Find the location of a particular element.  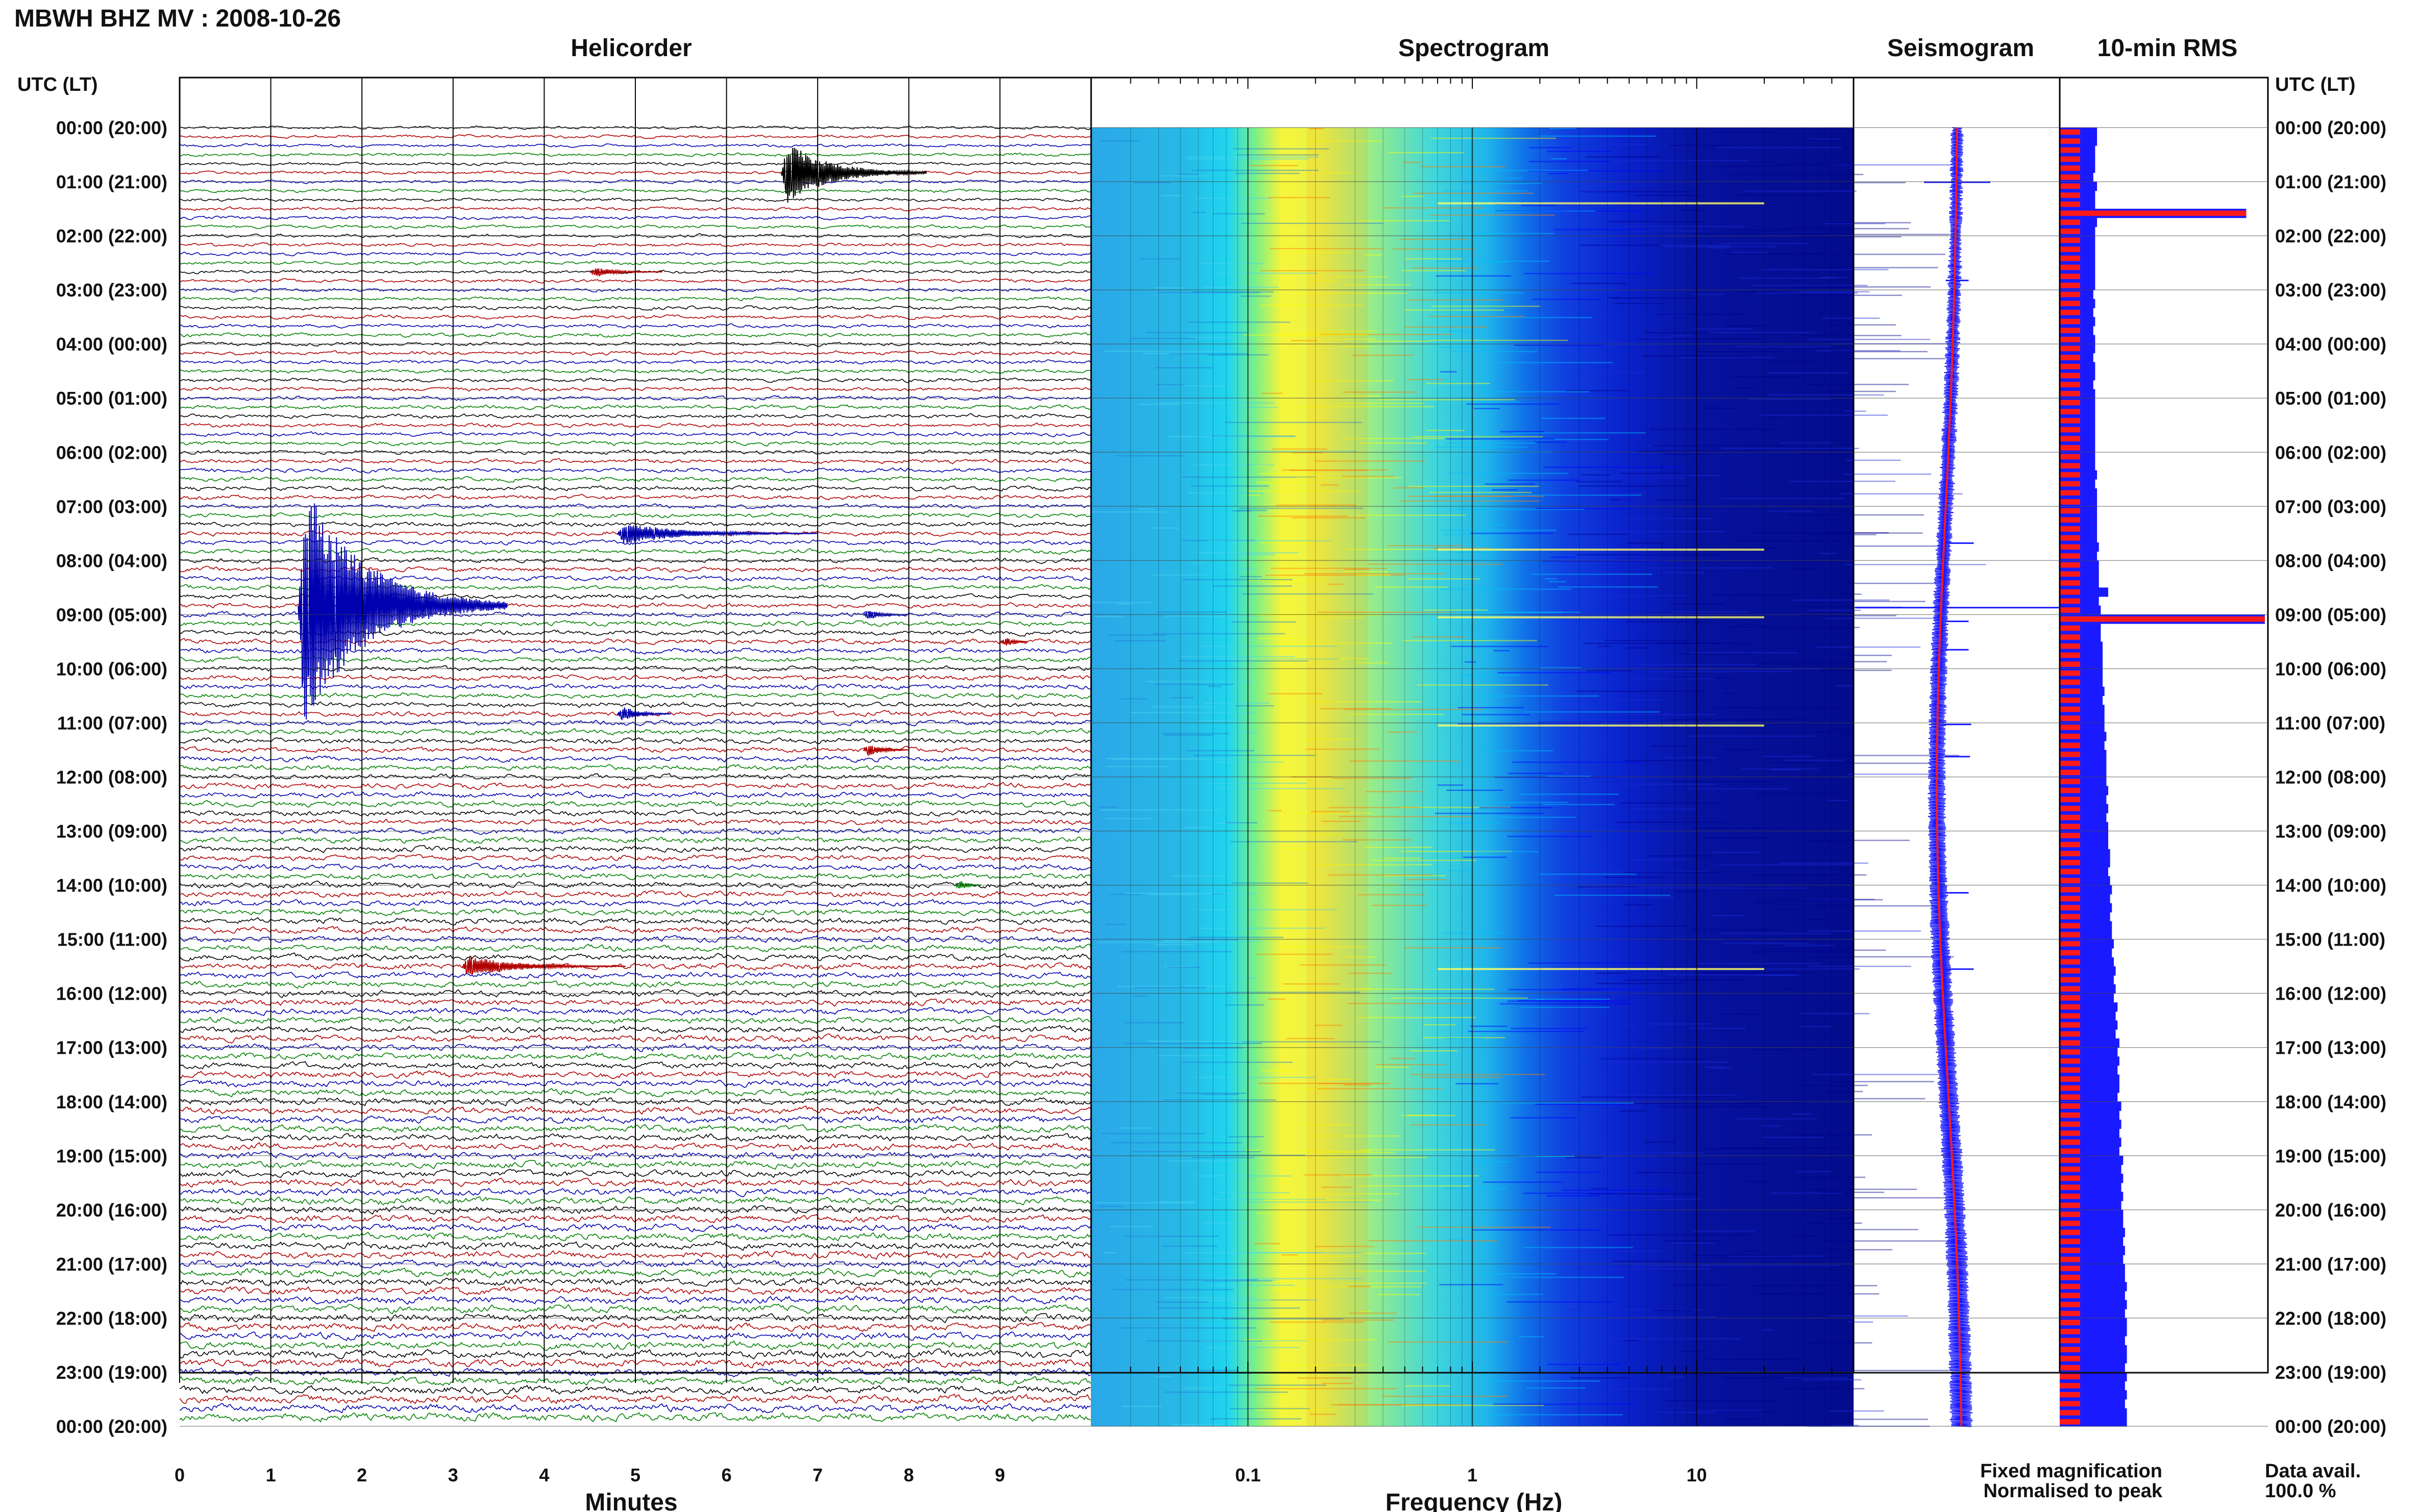

time-tick-label: 07:00 (03:00) is located at coordinates (111, 506).